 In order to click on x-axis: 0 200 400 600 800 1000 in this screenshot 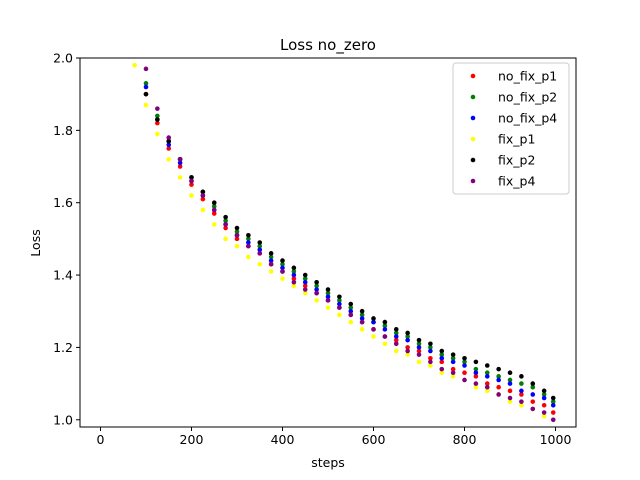, I will do `click(334, 437)`.